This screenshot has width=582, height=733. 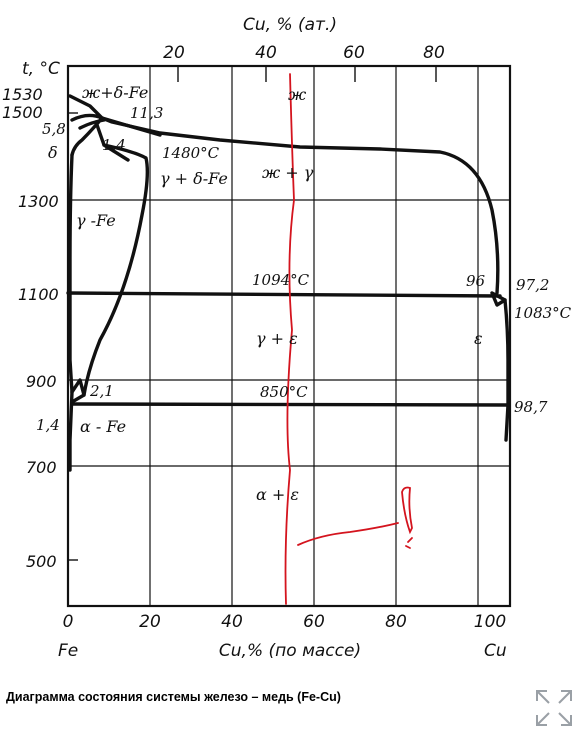 I want to click on label-11-3: 11,3, so click(x=146, y=113).